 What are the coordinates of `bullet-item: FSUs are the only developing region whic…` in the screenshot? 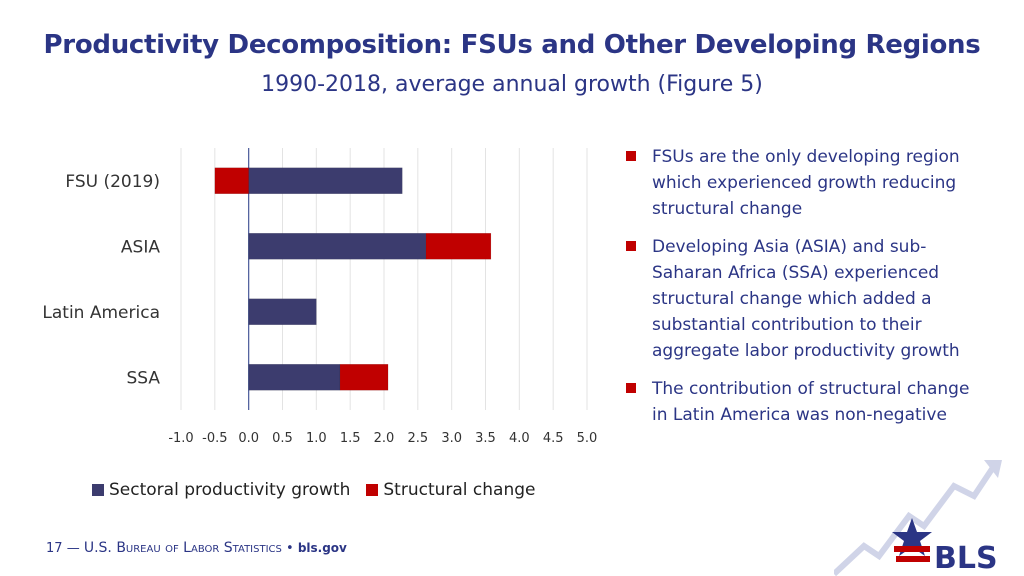 It's located at (801, 183).